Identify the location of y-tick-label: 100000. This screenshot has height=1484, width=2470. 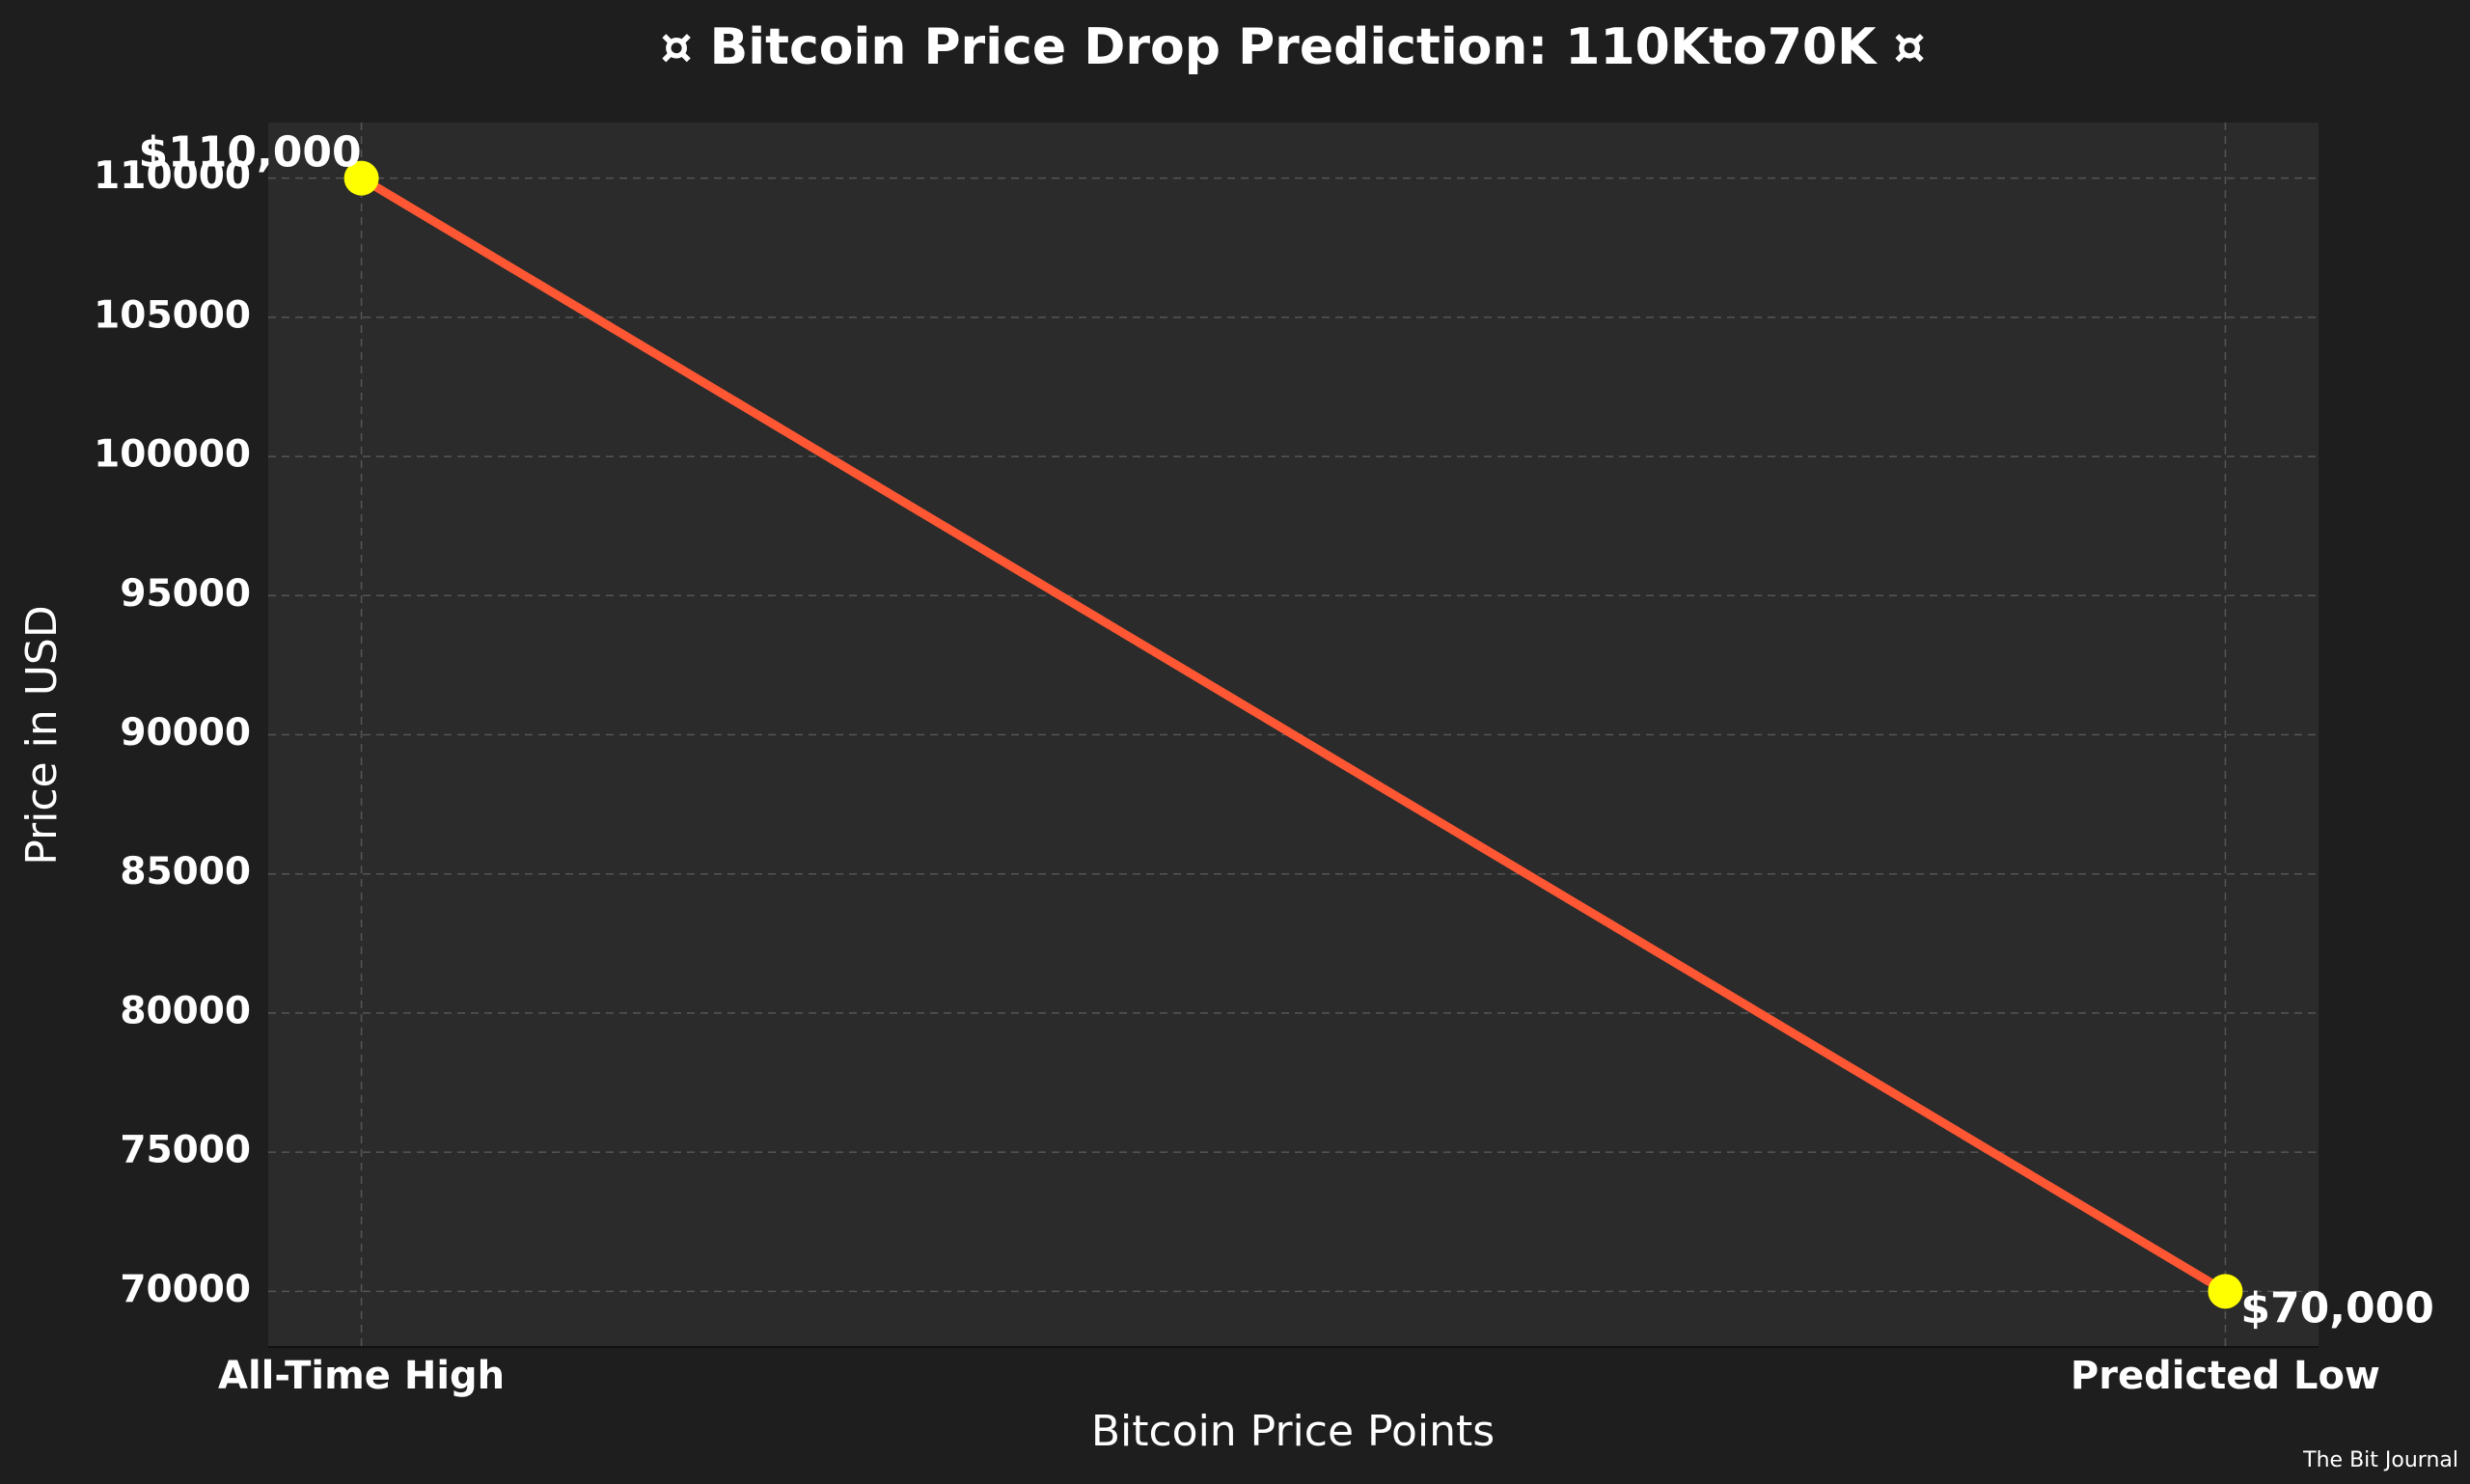
(172, 455).